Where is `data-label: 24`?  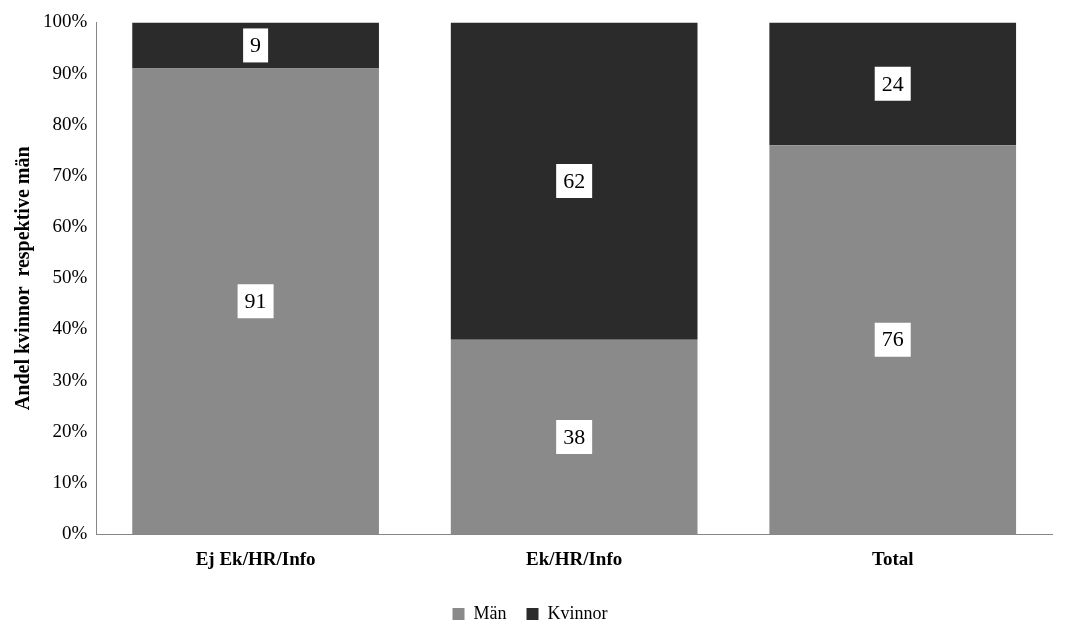 data-label: 24 is located at coordinates (892, 83).